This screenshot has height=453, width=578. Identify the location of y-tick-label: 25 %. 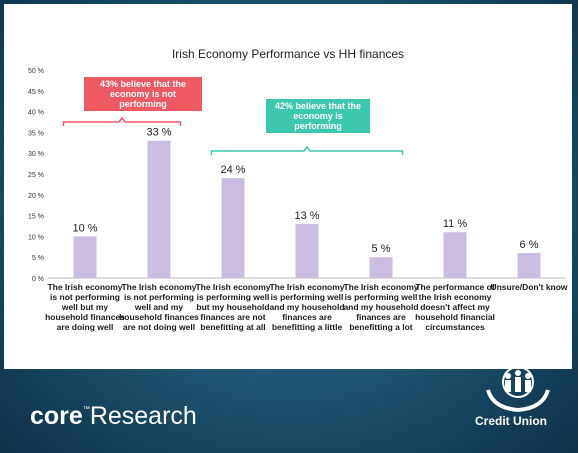
(36, 175).